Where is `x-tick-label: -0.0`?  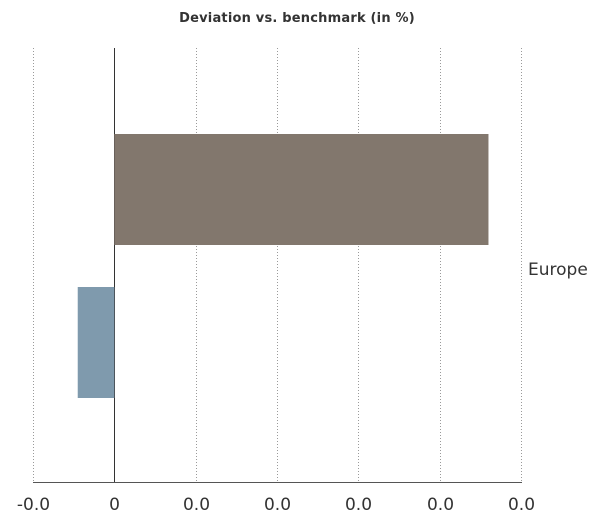
x-tick-label: -0.0 is located at coordinates (33, 504).